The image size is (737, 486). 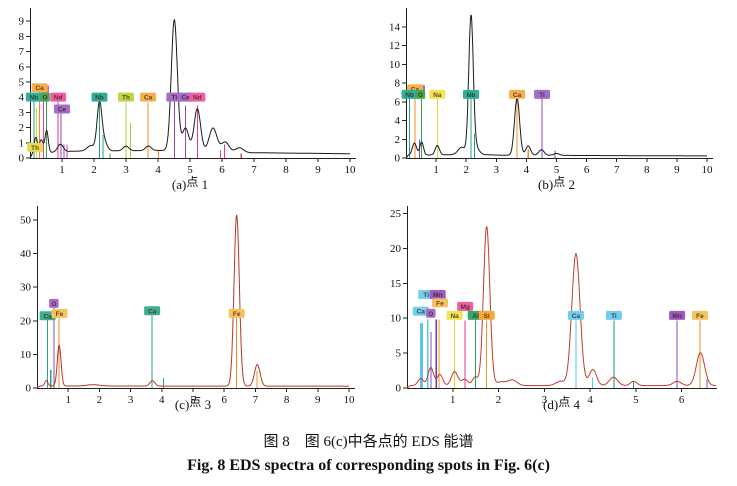 What do you see at coordinates (35, 148) in the screenshot?
I see `svg-text: Th` at bounding box center [35, 148].